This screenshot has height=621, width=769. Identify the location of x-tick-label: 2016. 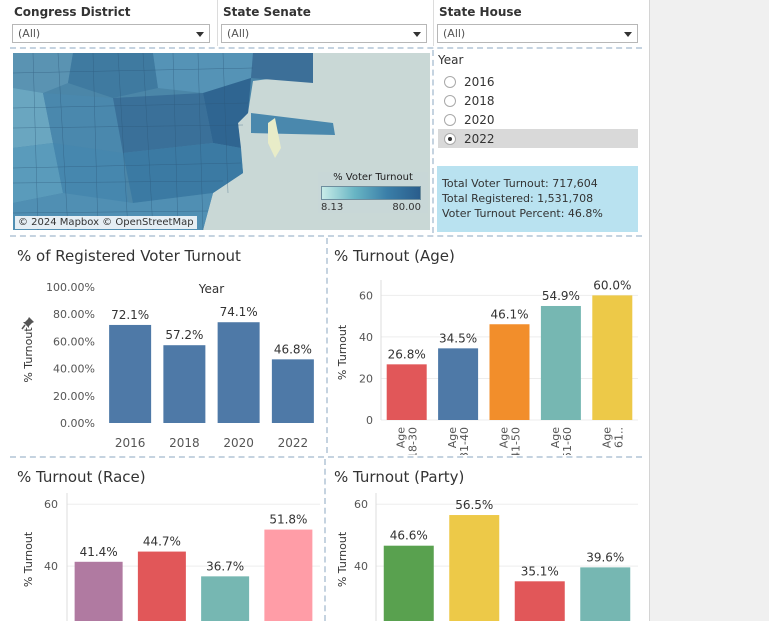
(130, 443).